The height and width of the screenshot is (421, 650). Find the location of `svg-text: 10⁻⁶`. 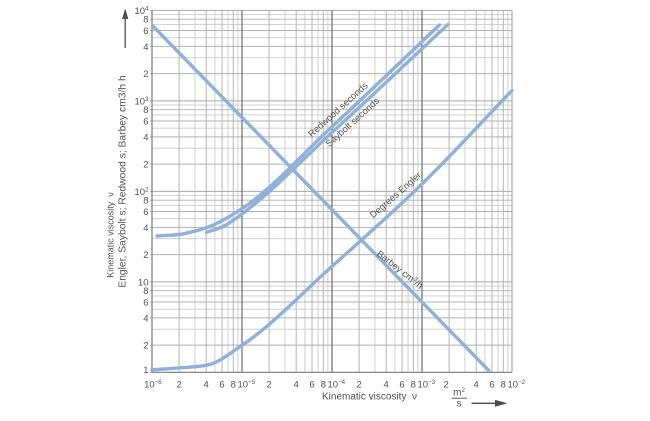

svg-text: 10⁻⁶ is located at coordinates (153, 384).